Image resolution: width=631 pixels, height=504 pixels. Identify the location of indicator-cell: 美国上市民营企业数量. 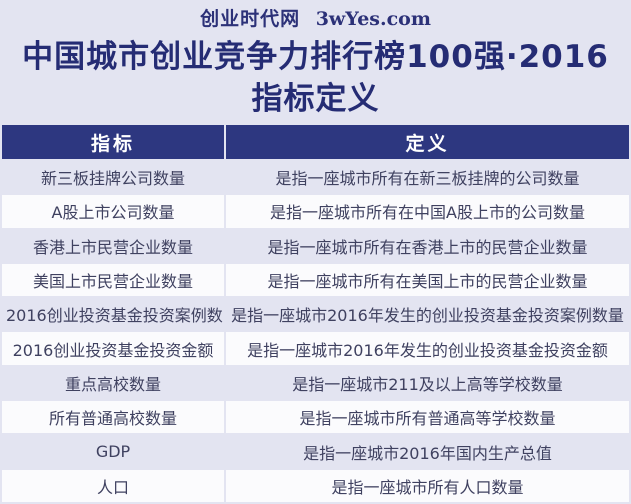
(113, 280).